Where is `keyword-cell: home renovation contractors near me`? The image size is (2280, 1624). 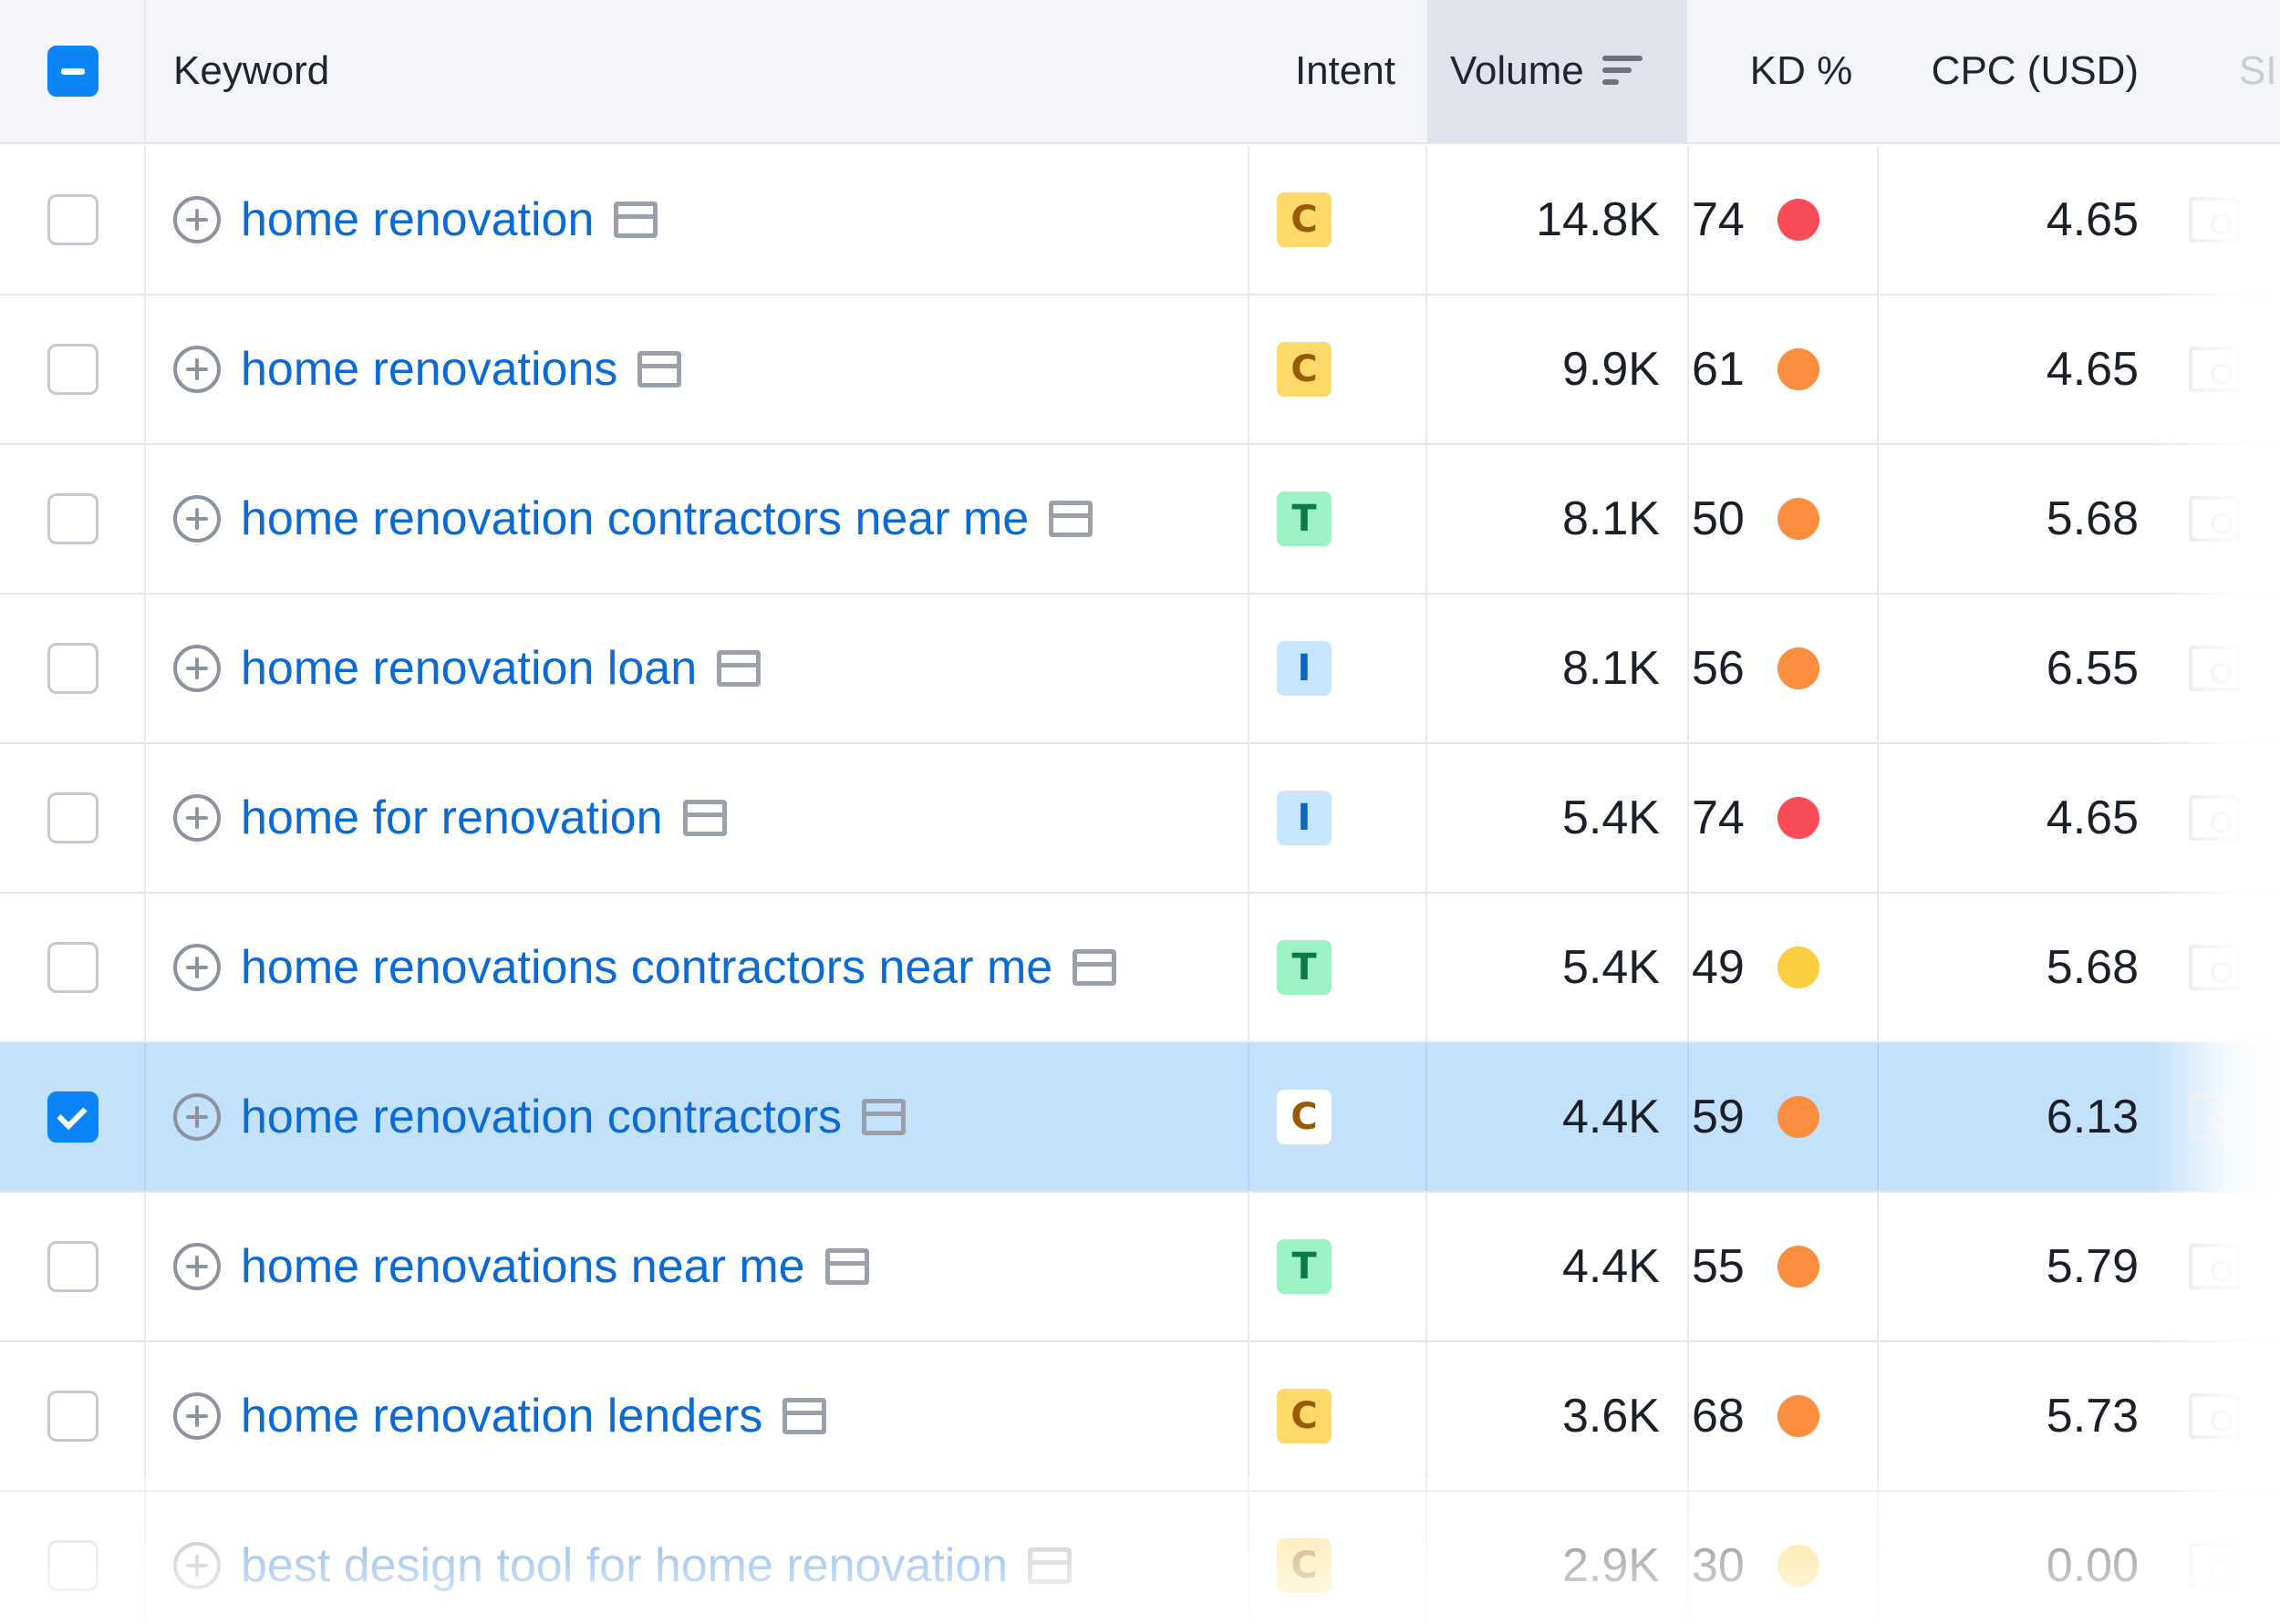 keyword-cell: home renovation contractors near me is located at coordinates (711, 519).